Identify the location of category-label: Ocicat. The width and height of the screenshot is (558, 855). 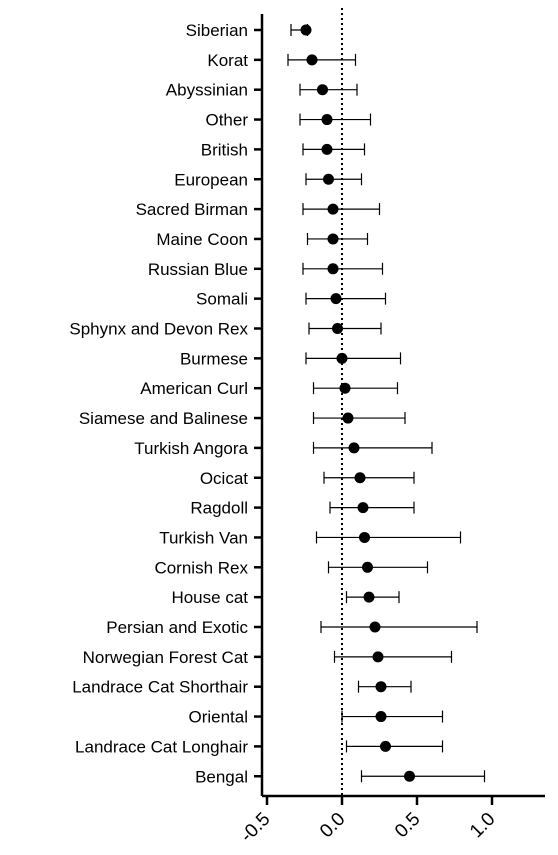
(224, 478).